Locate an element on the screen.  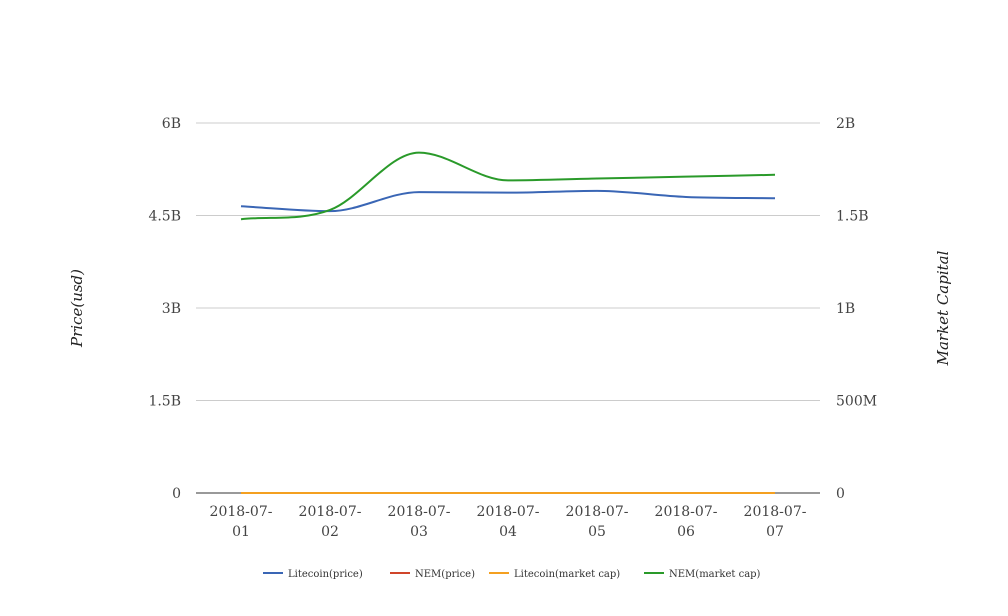
x-tick-label: 2018-07-04 is located at coordinates (508, 522).